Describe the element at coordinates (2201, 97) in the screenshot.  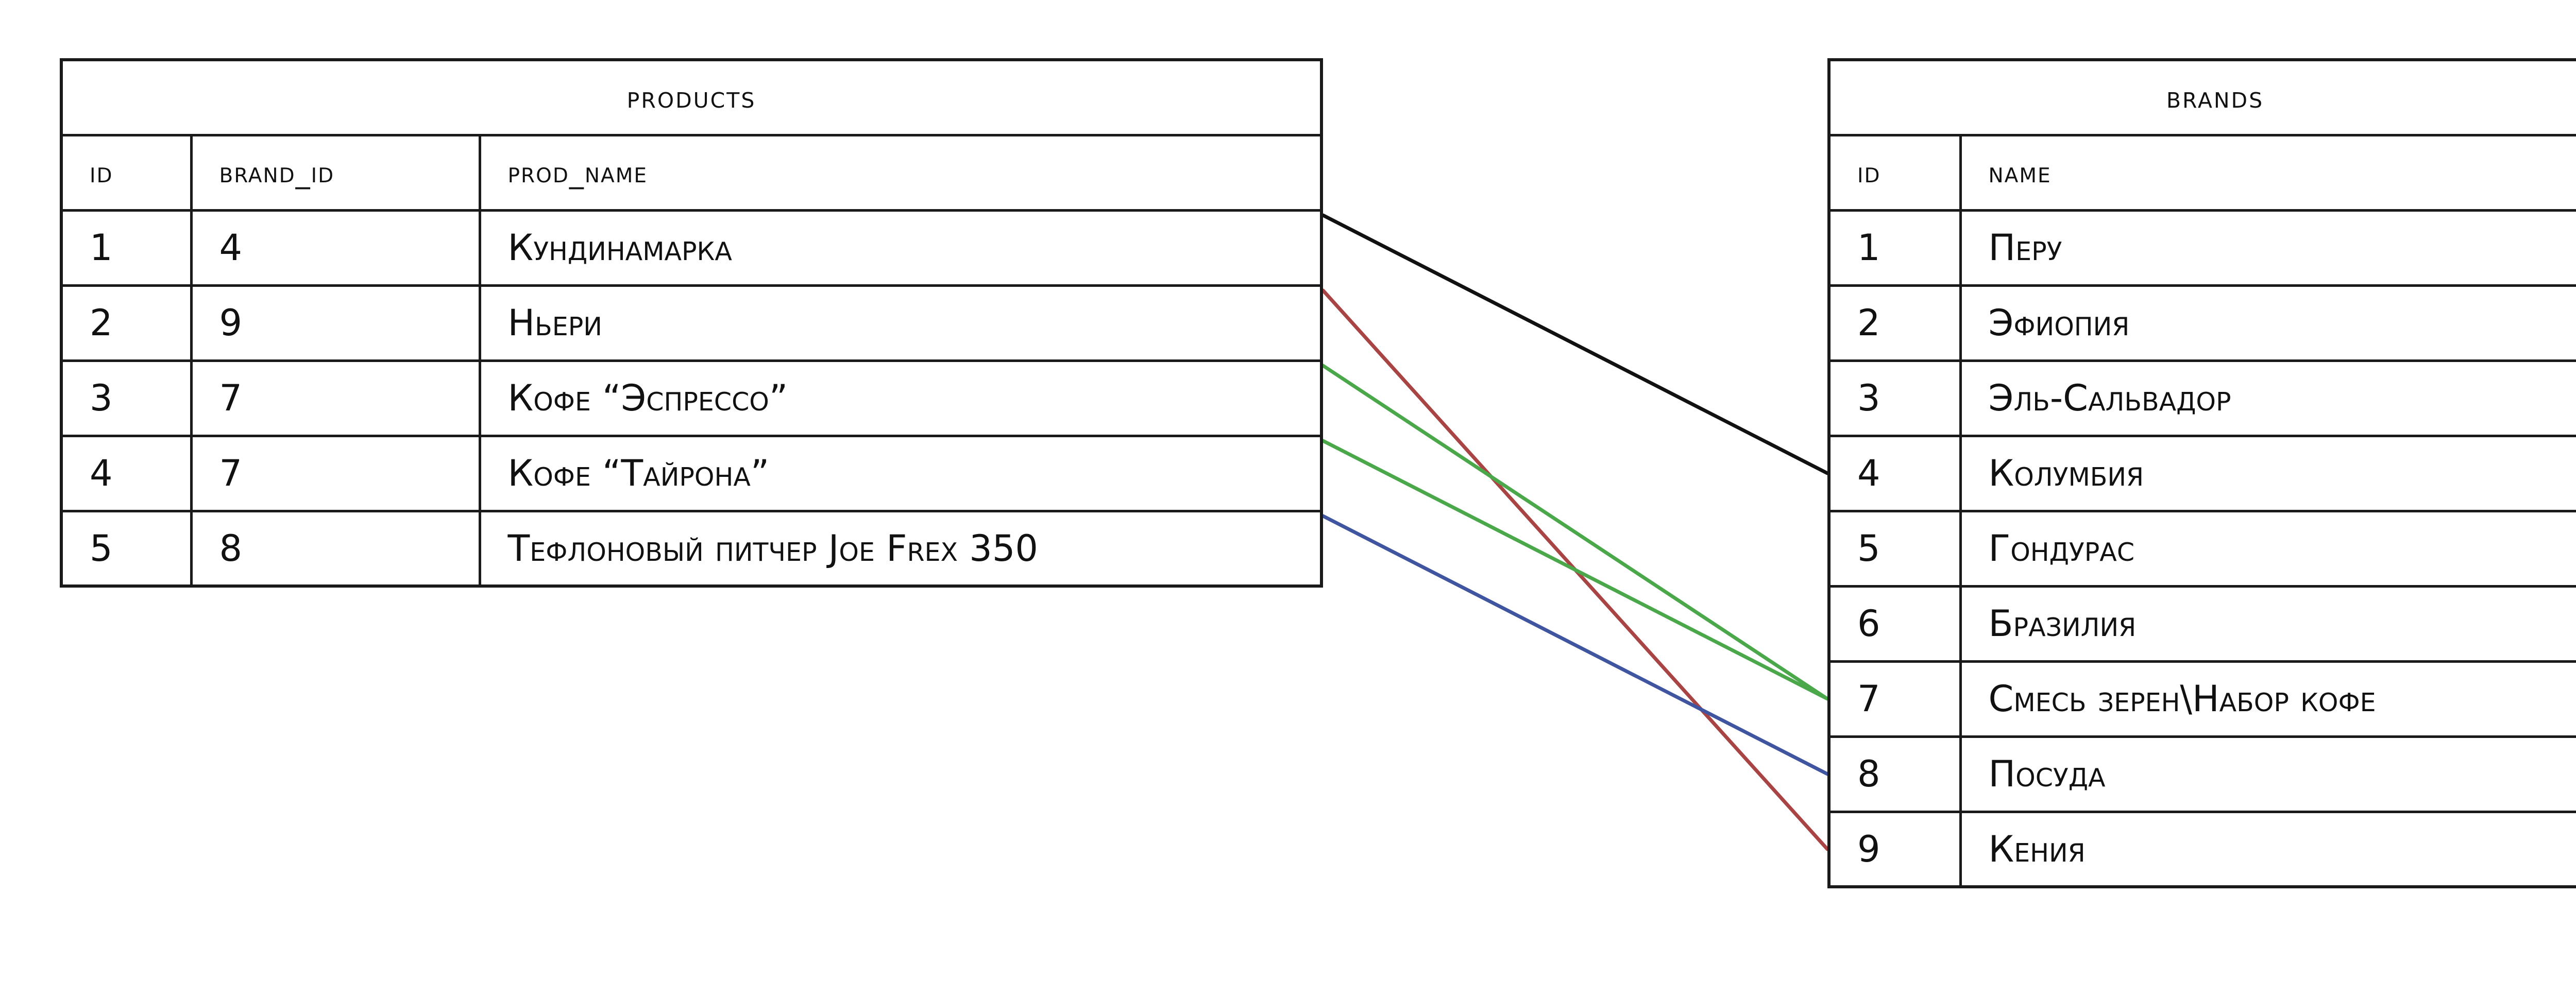
I see `brands-table-title: brands` at that location.